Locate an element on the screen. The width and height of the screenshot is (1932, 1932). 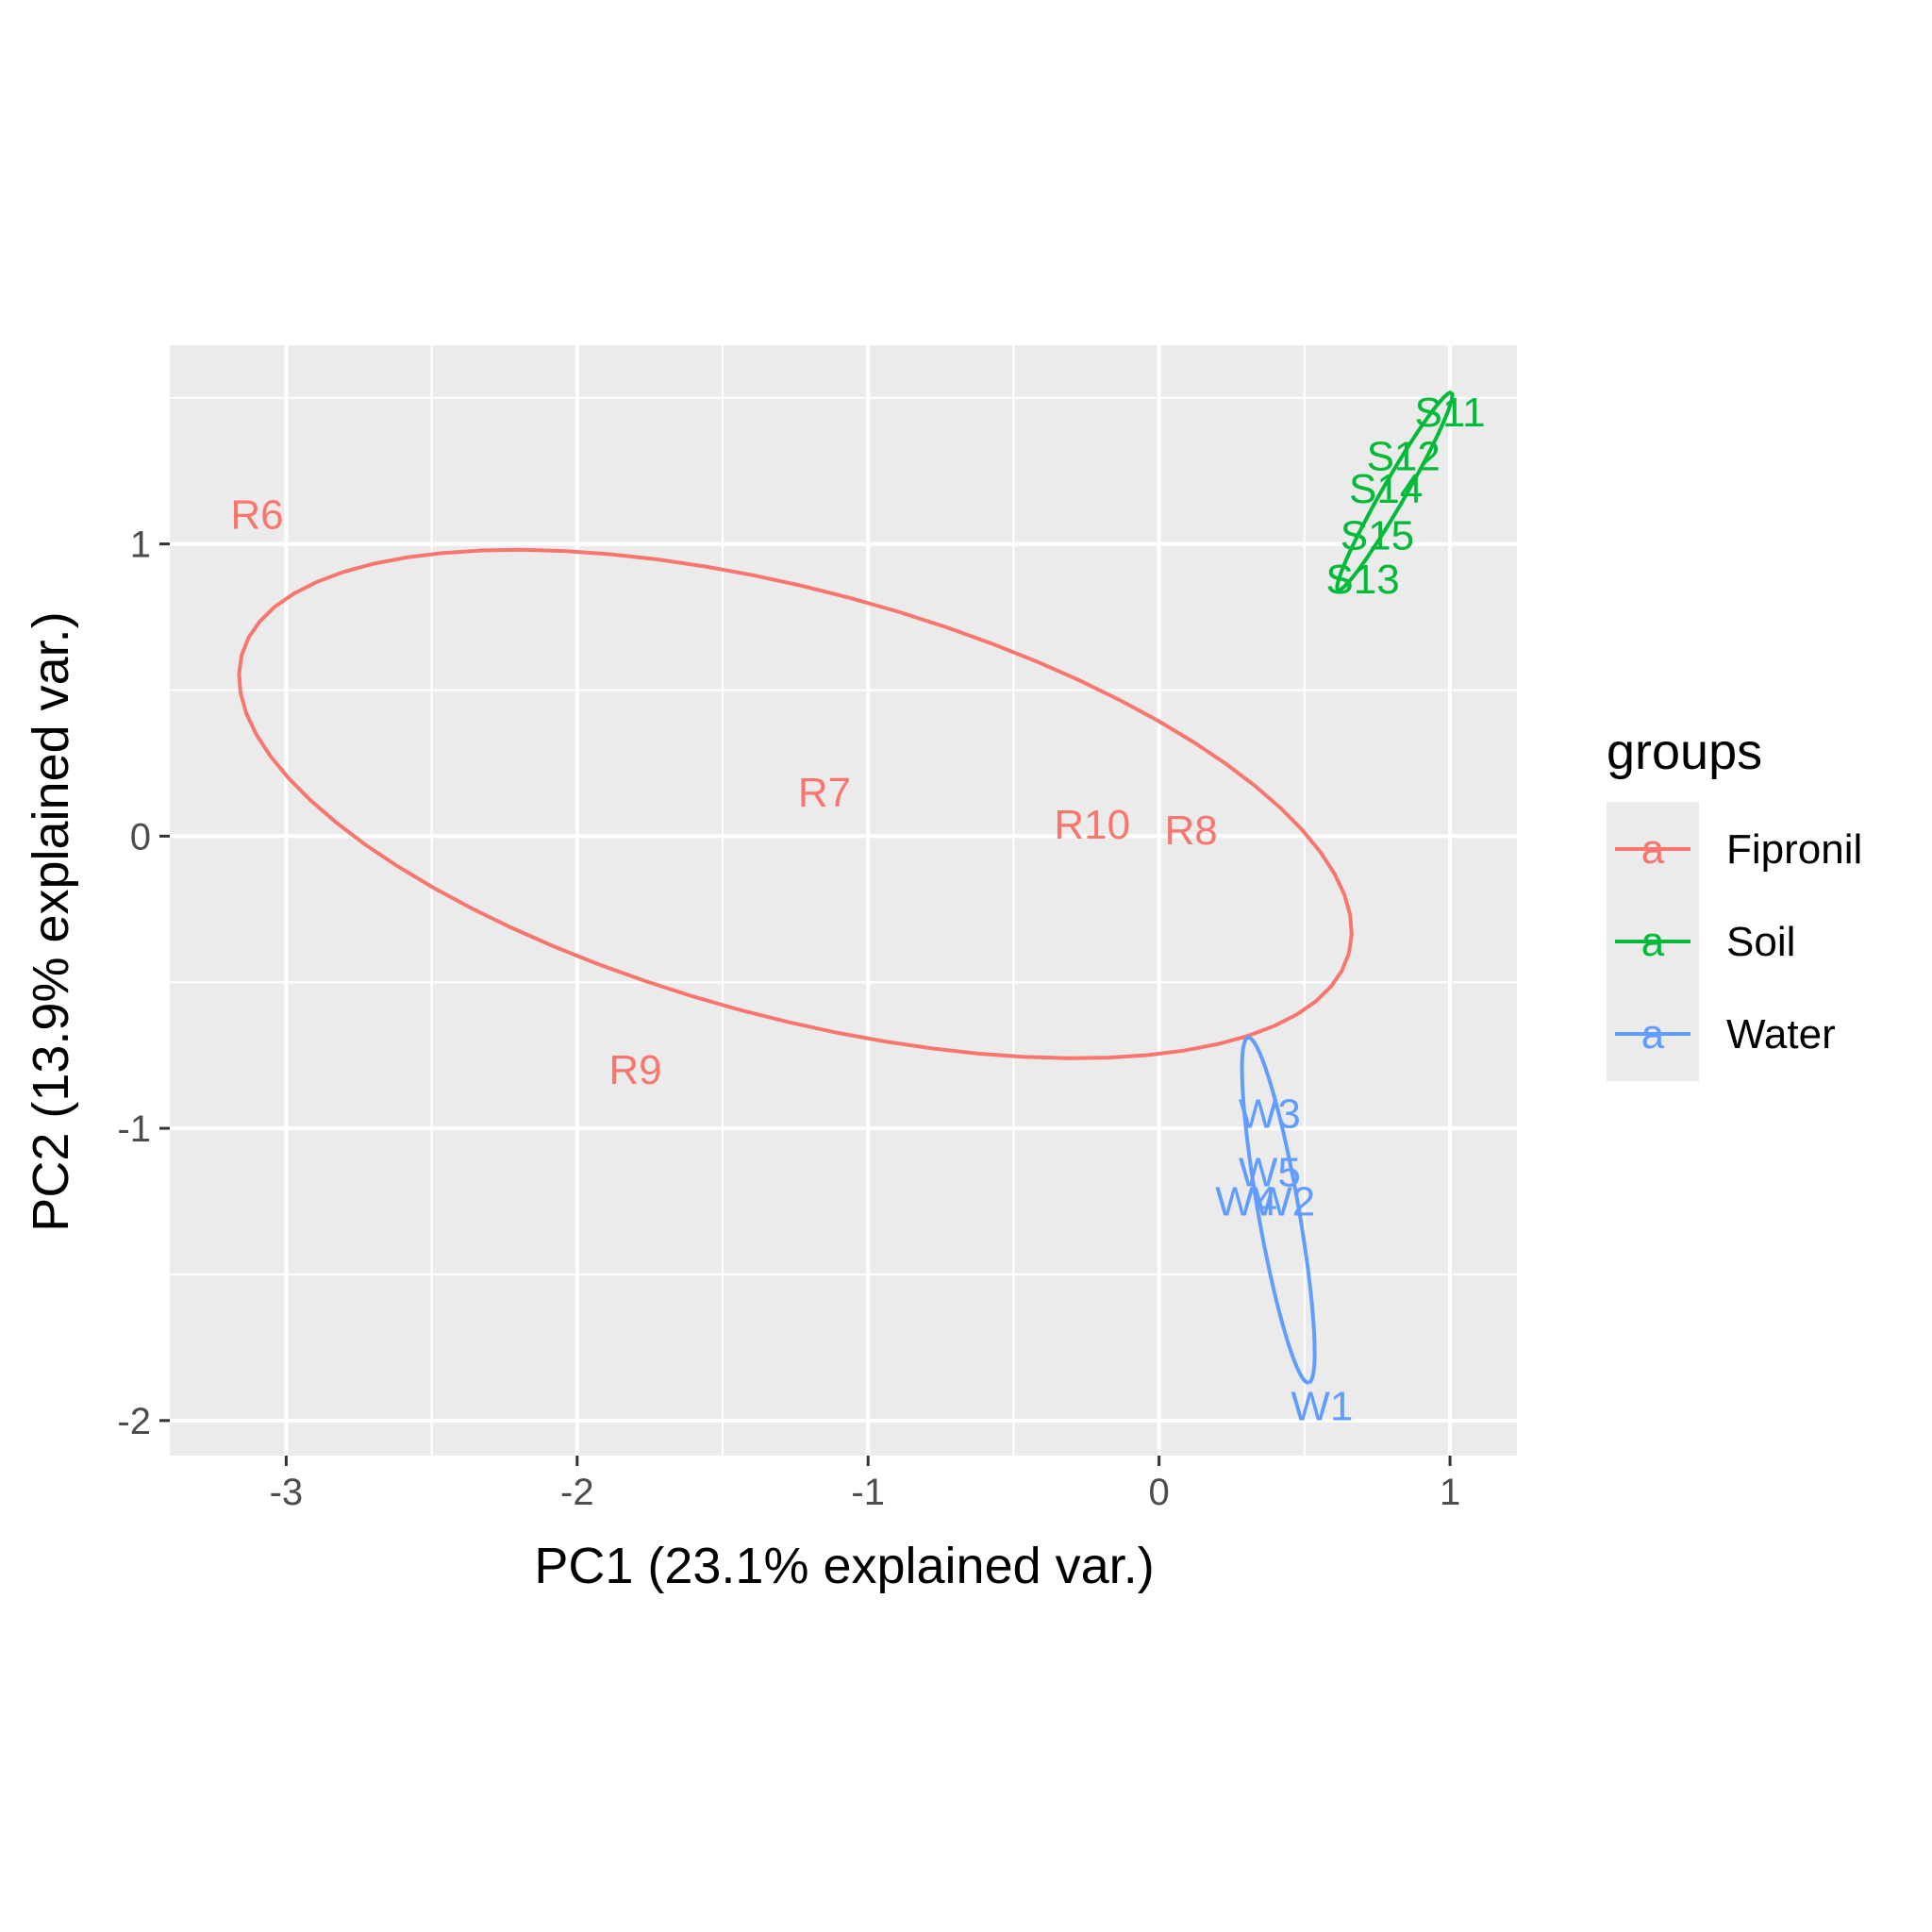
point-label-s11: S11 is located at coordinates (1451, 413).